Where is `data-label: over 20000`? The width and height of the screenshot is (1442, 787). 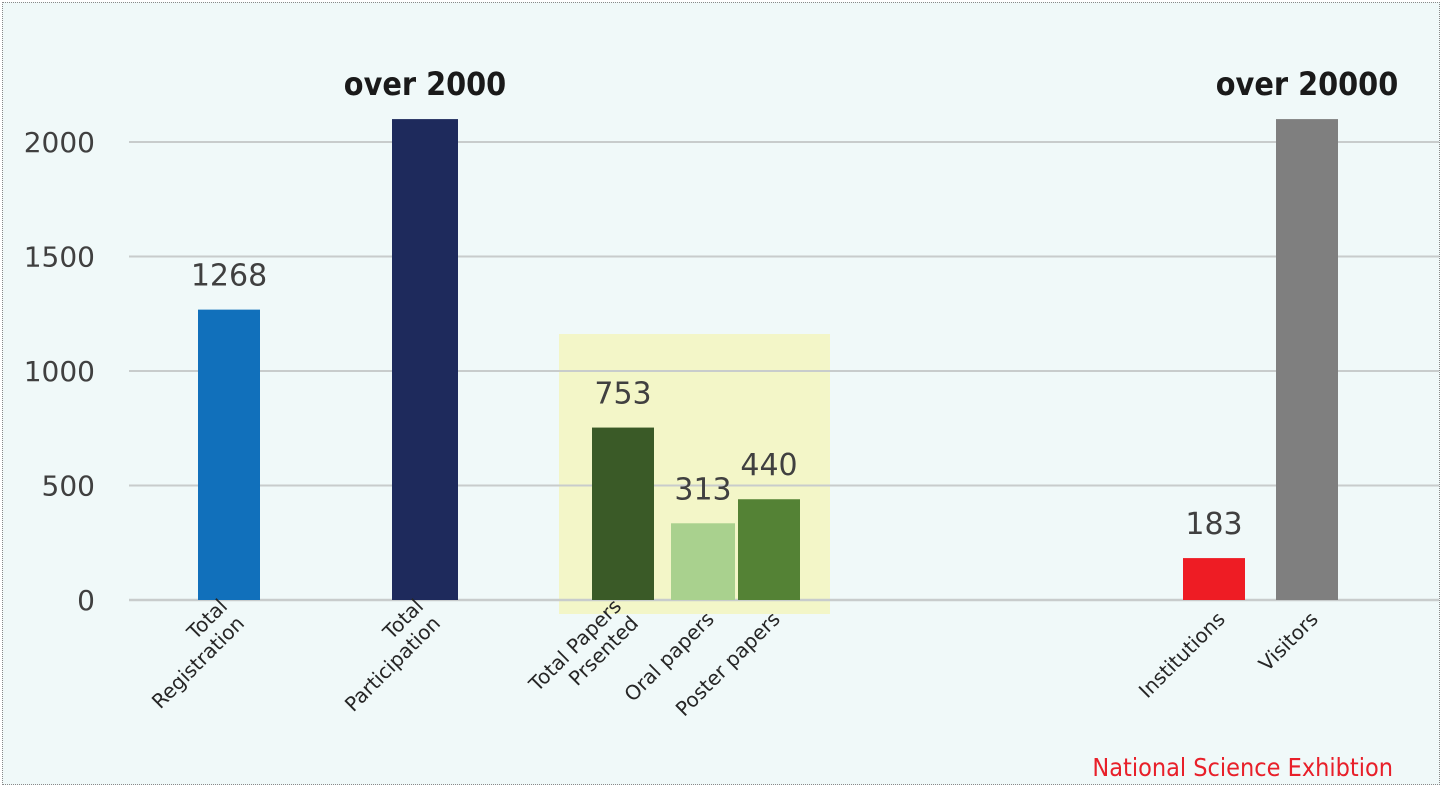 data-label: over 20000 is located at coordinates (1307, 84).